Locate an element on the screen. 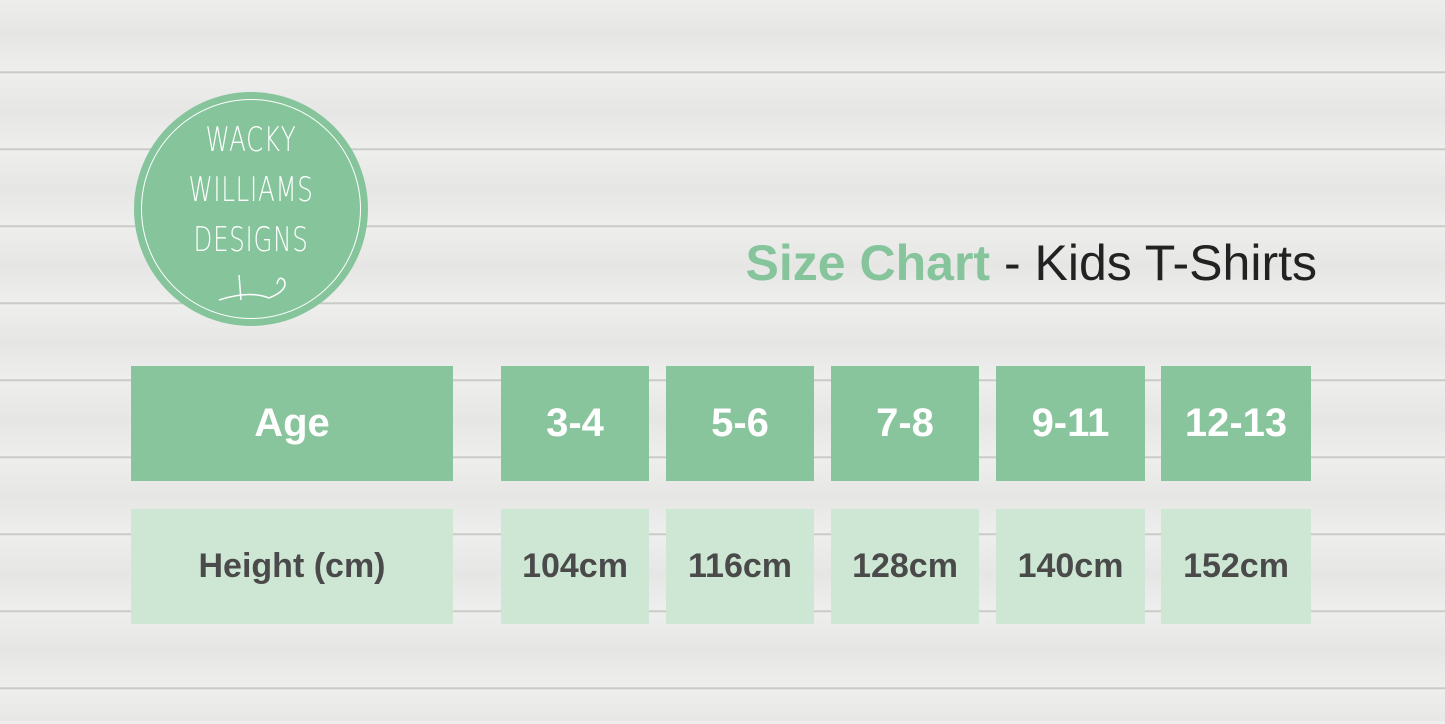 The height and width of the screenshot is (724, 1445). logo-line: DESIGNS is located at coordinates (251, 240).